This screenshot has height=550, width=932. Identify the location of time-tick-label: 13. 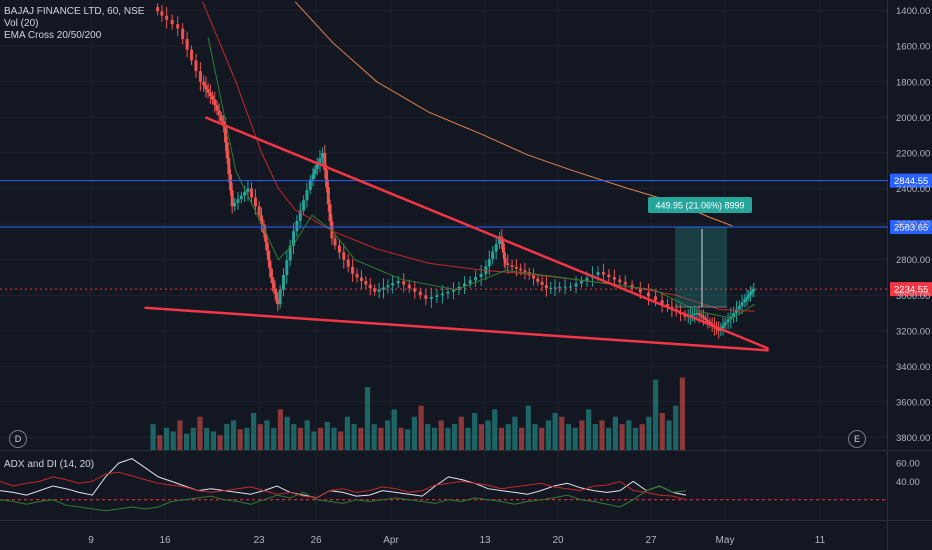
(485, 540).